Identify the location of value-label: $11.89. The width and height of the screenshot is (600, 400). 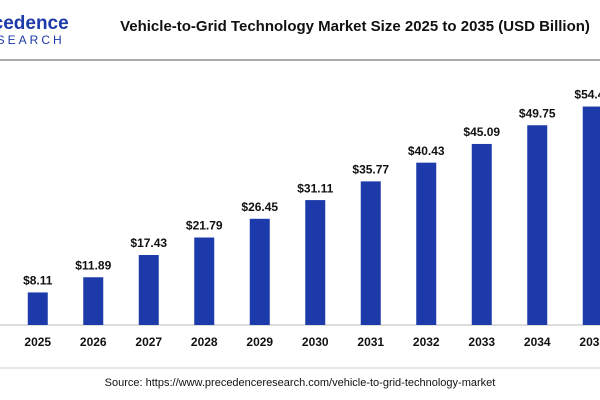
(93, 265).